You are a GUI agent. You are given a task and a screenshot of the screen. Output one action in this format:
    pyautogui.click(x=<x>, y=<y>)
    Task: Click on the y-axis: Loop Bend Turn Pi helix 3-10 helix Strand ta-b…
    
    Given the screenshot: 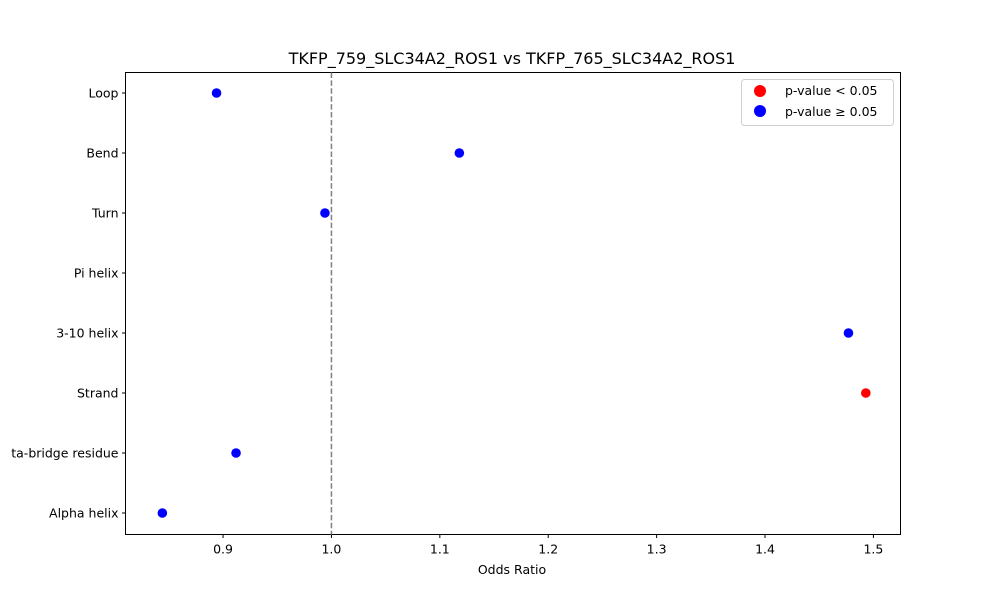 What is the action you would take?
    pyautogui.click(x=68, y=303)
    